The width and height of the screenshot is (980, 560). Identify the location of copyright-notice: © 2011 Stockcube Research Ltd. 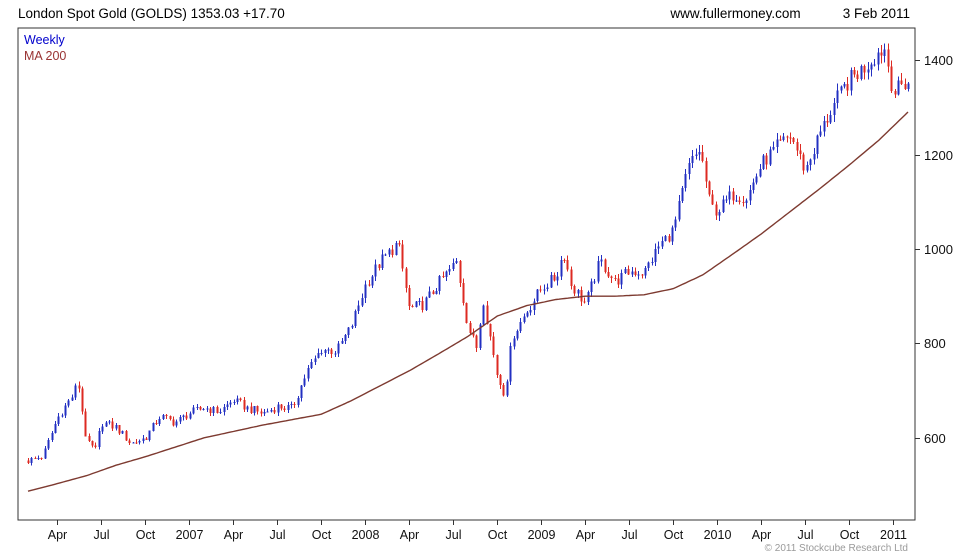
(836, 548).